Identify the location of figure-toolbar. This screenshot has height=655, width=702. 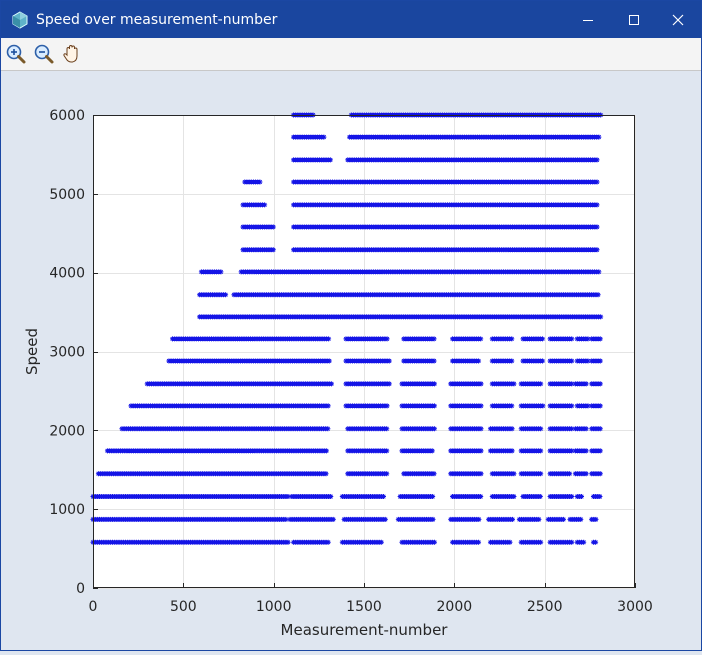
(351, 54).